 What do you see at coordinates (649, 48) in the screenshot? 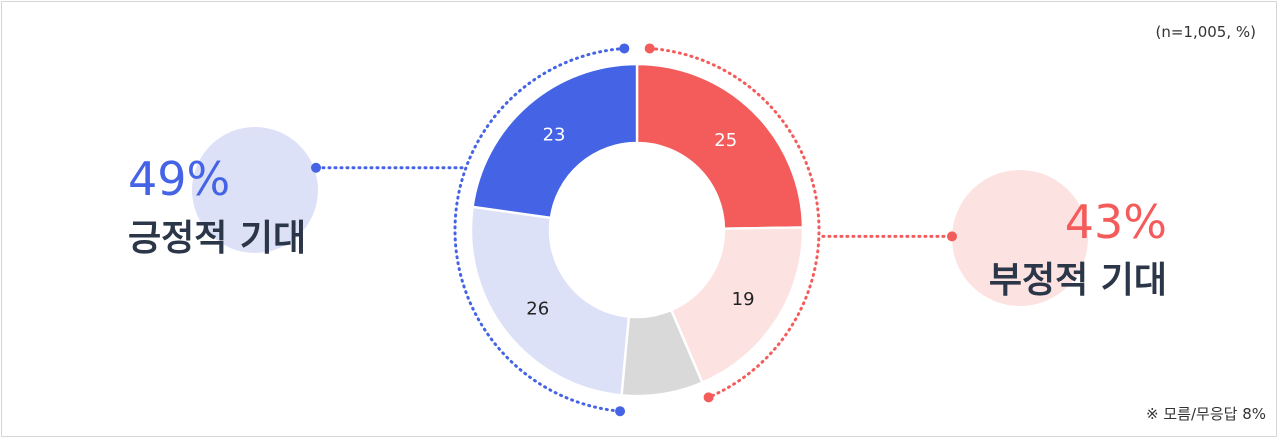
I see `negative-arc-dot-start` at bounding box center [649, 48].